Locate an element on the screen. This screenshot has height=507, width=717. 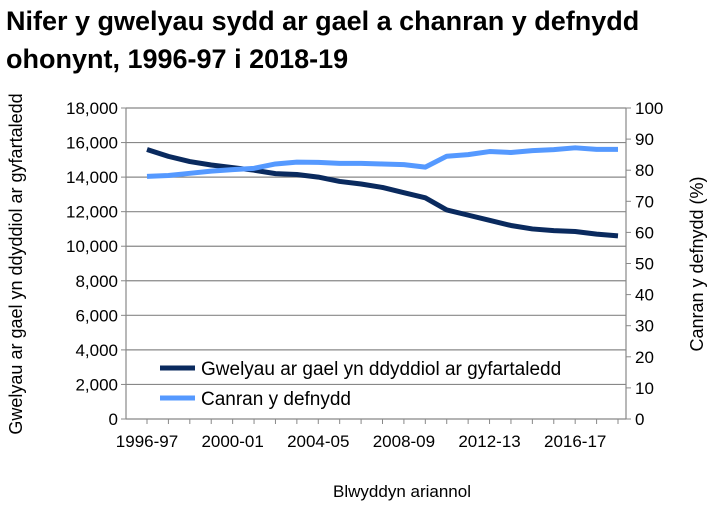
y-tick-label: 16,000 is located at coordinates (92, 143).